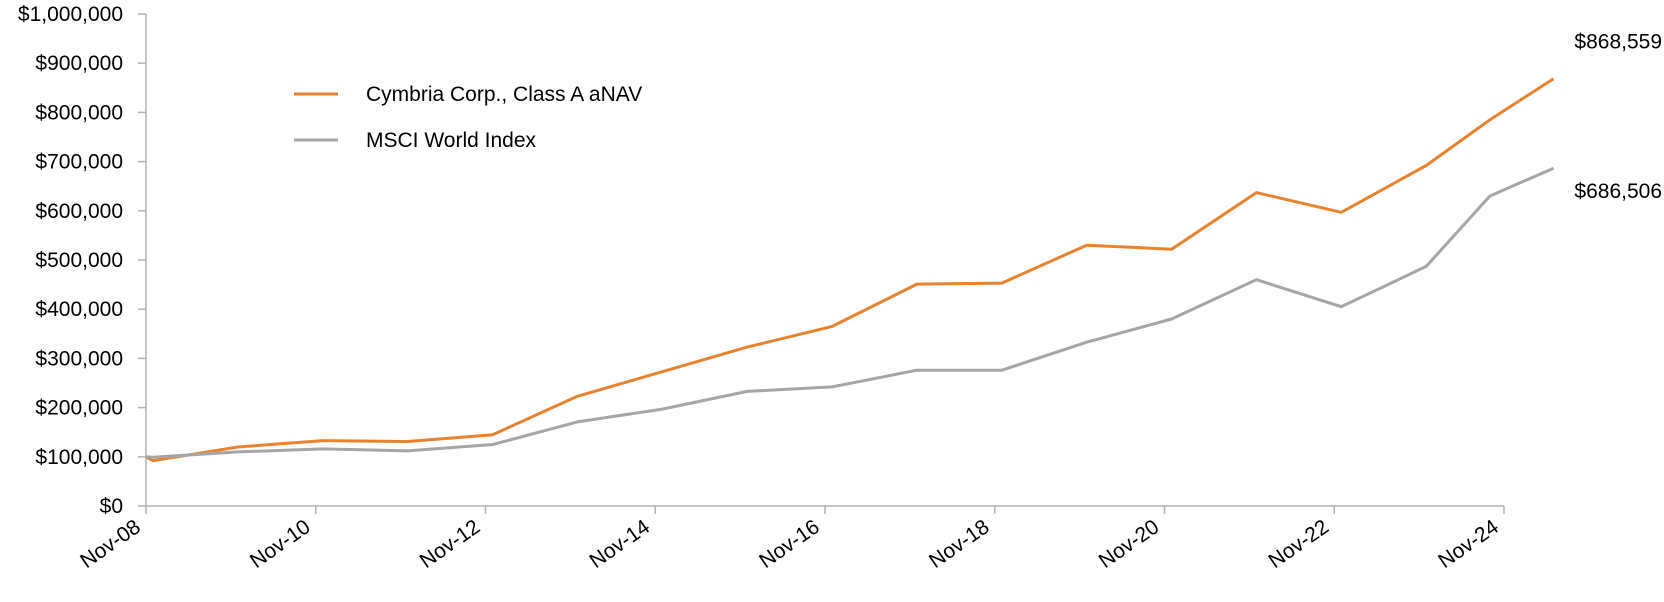  I want to click on x-tick-label: Nov-08, so click(110, 544).